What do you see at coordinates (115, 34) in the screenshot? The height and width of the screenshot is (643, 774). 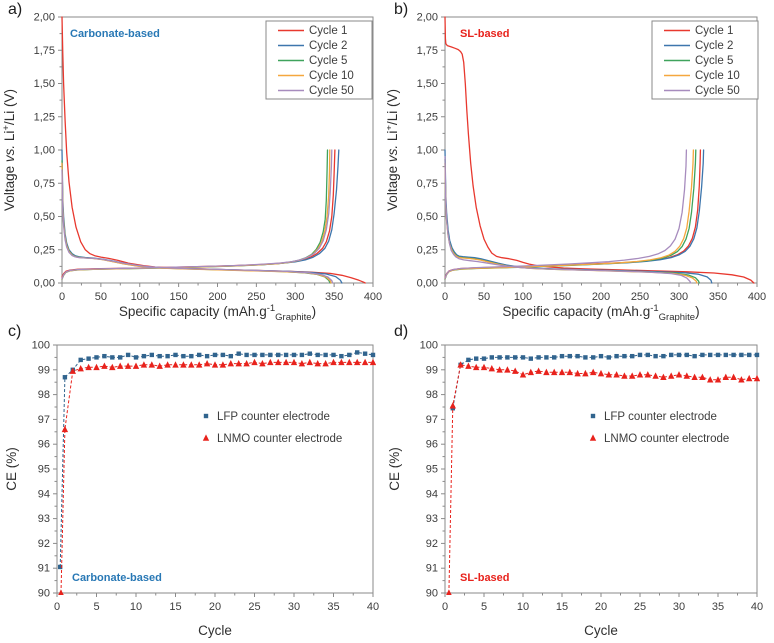 I see `electrolyte-annotation: Carbonate-based` at bounding box center [115, 34].